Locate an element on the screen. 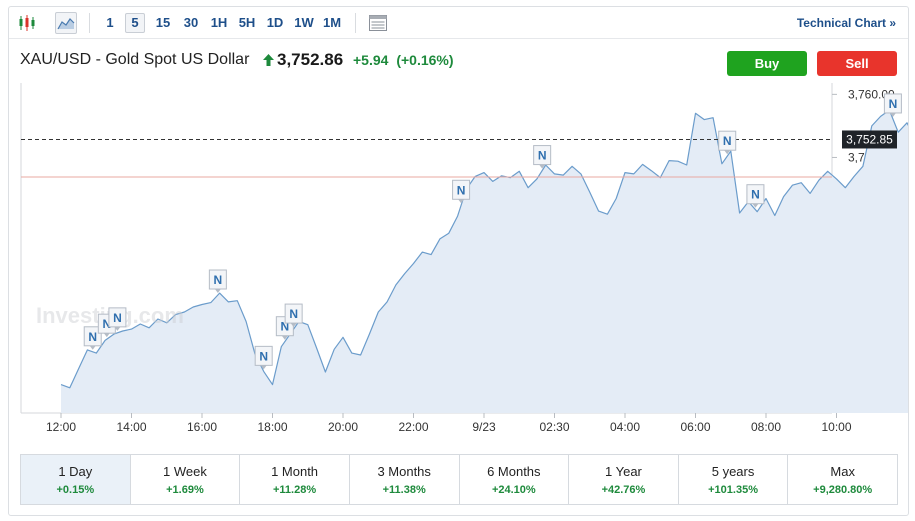  timeframe-5h: 5H is located at coordinates (247, 22).